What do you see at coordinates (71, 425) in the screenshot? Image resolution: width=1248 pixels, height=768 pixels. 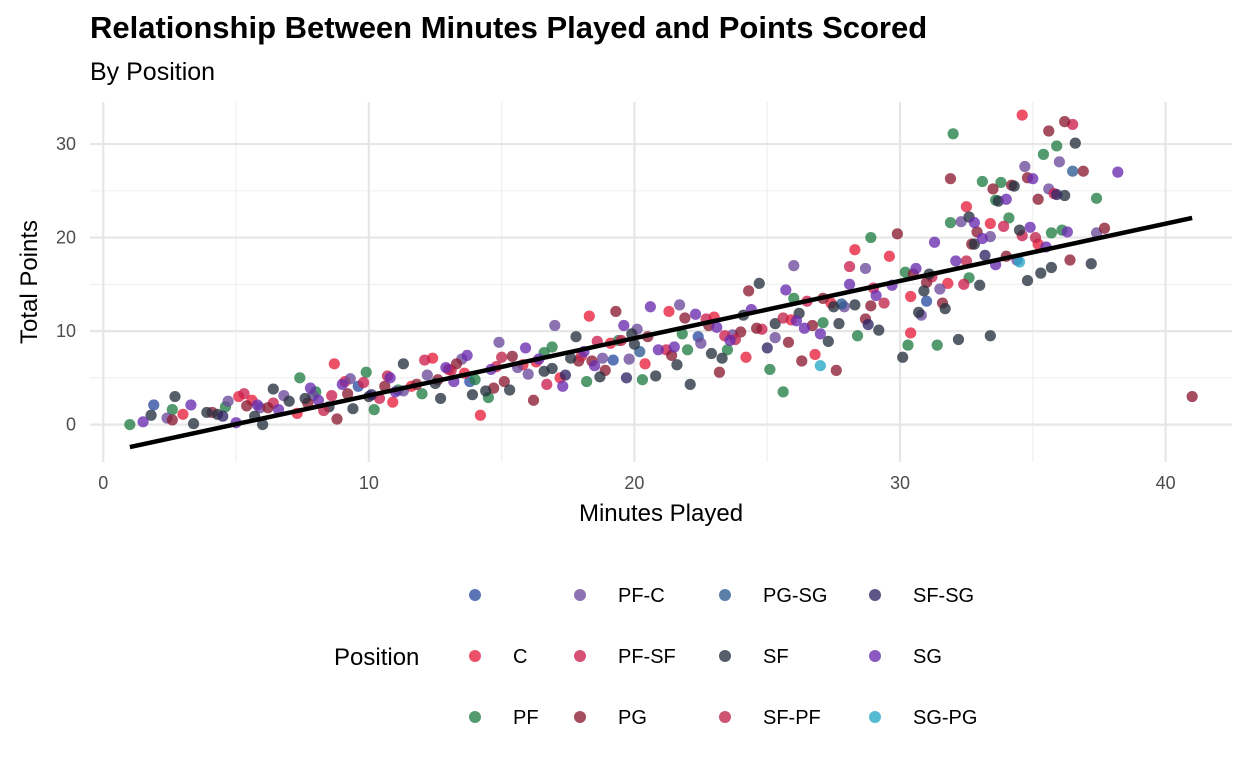 I see `y-tick-label: 0` at bounding box center [71, 425].